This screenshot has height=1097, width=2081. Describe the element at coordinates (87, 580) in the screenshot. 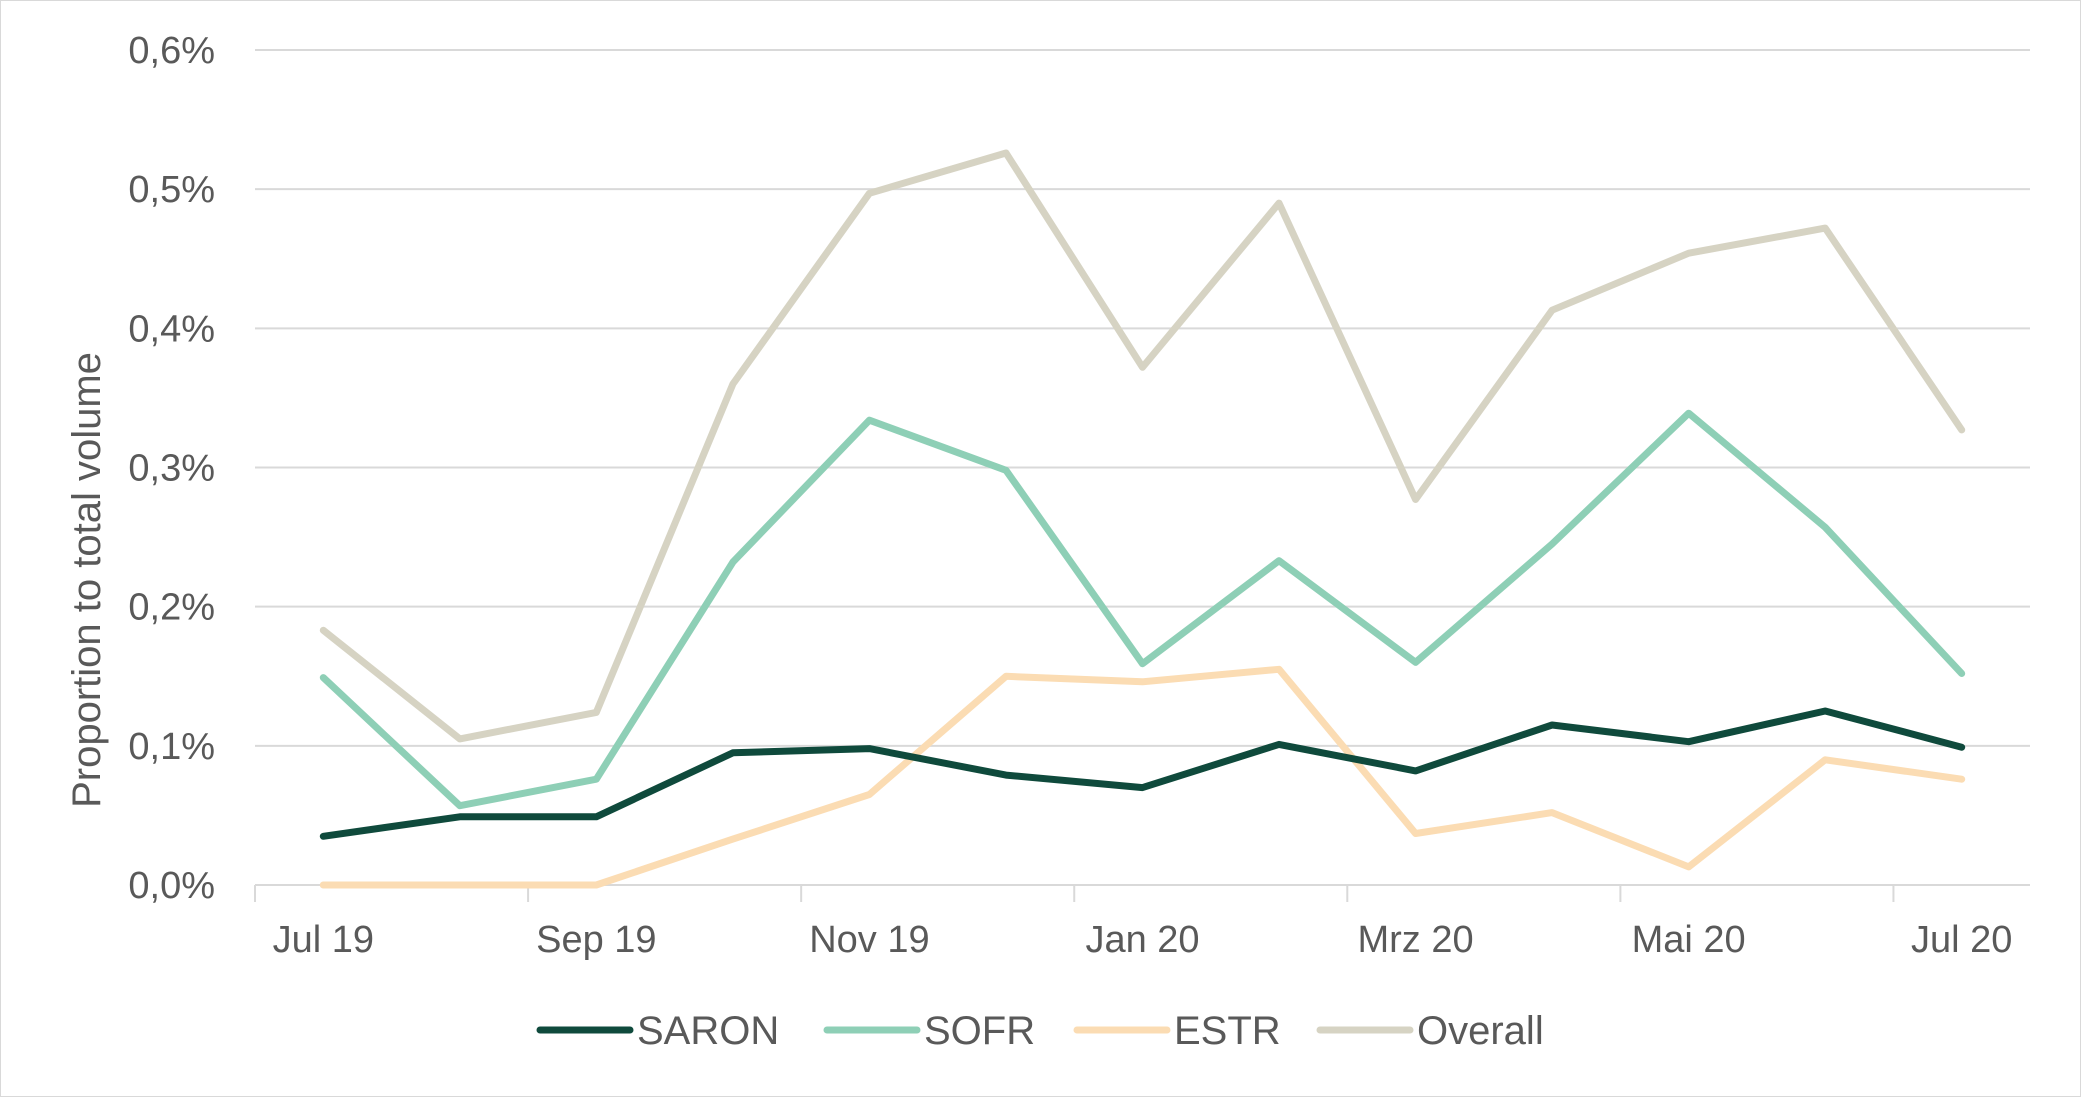

I see `y-axis-label: Proportion to total volume` at that location.